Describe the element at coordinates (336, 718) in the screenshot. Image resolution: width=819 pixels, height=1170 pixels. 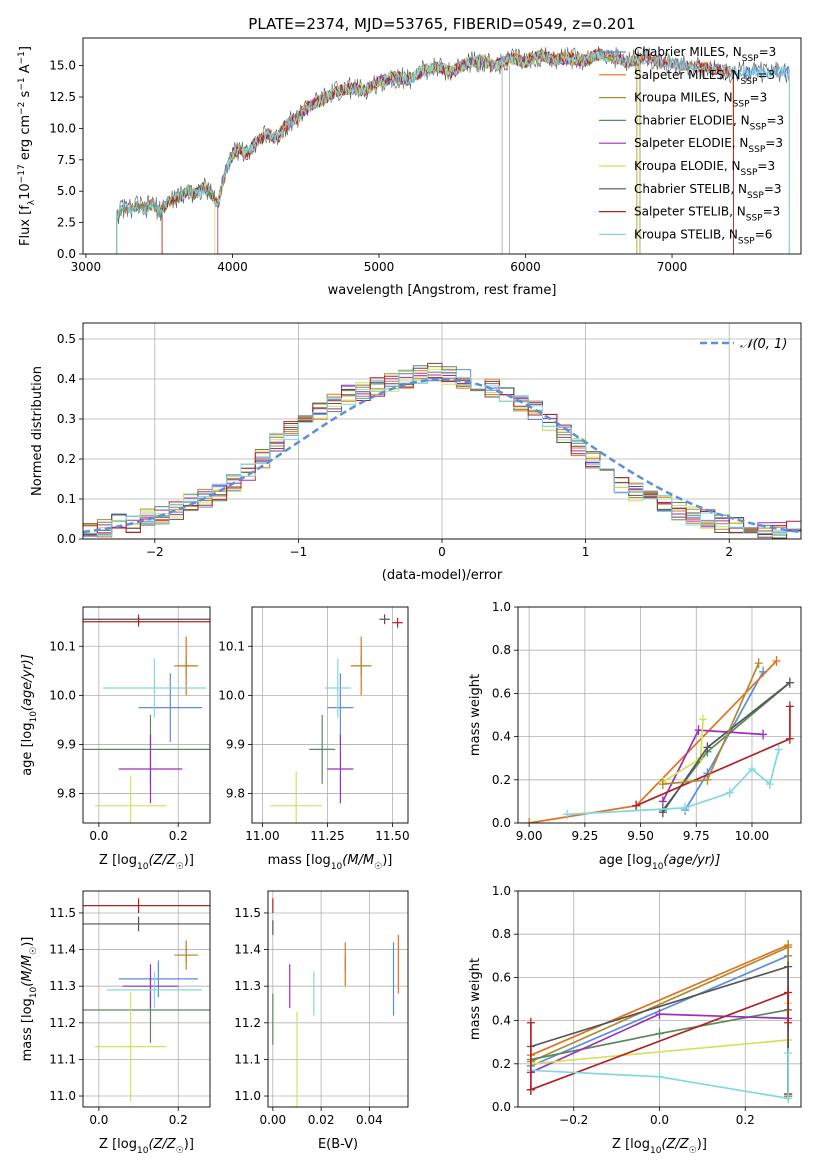
I see `age_vs_mass-points` at that location.